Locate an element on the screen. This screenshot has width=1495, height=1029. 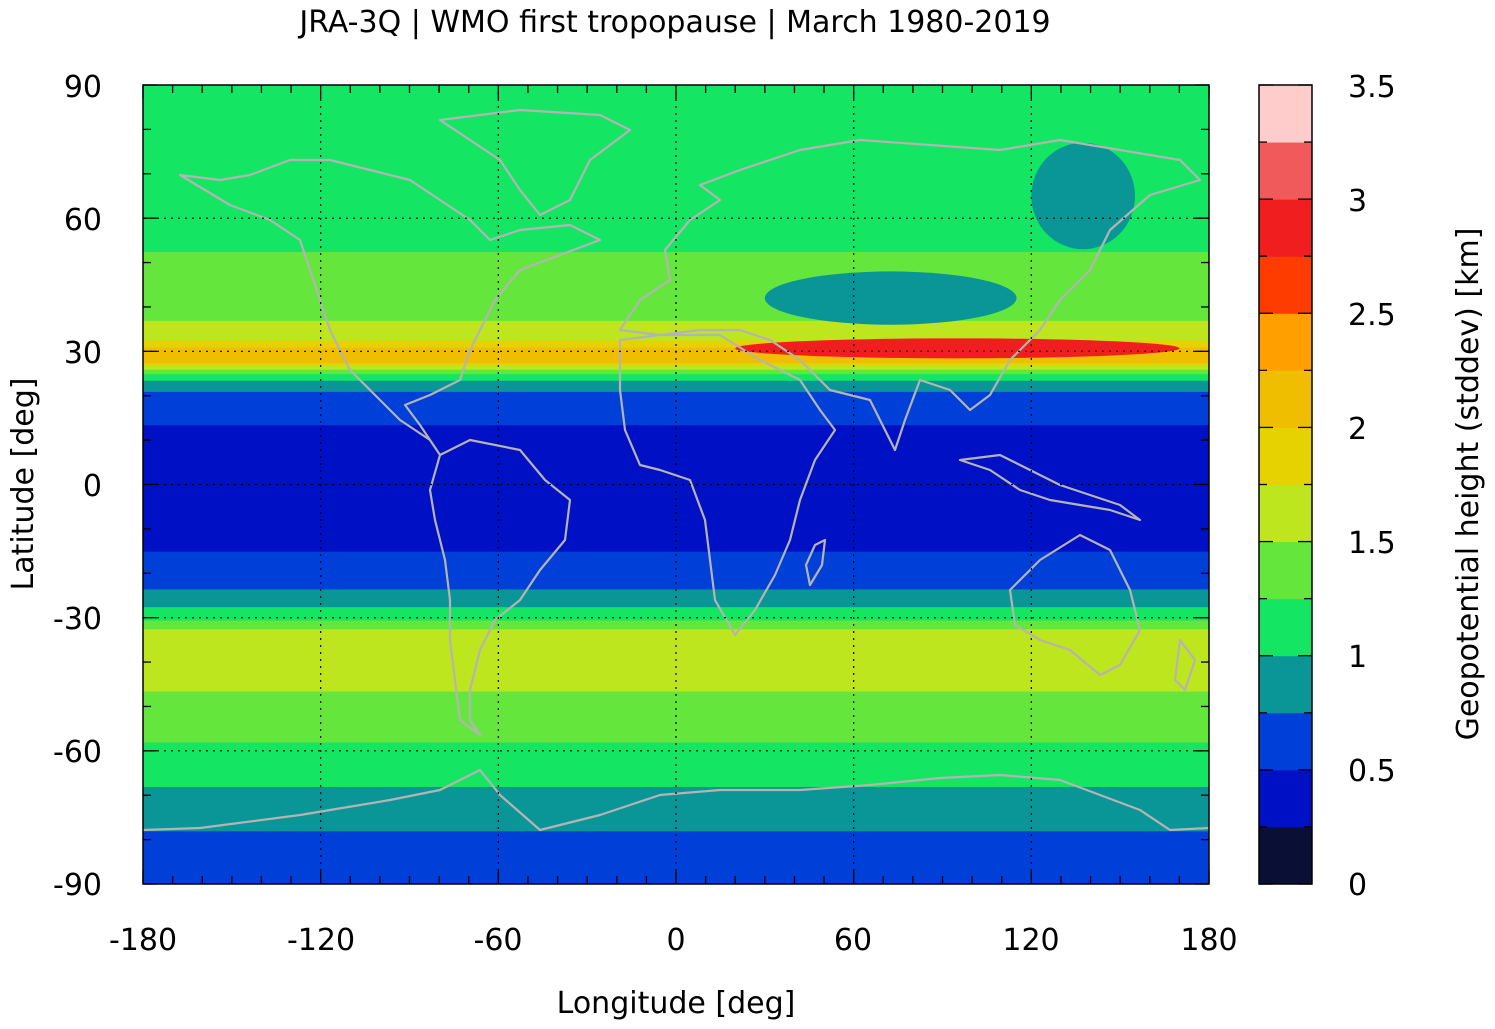
y-tick-label: 60 is located at coordinates (83, 220).